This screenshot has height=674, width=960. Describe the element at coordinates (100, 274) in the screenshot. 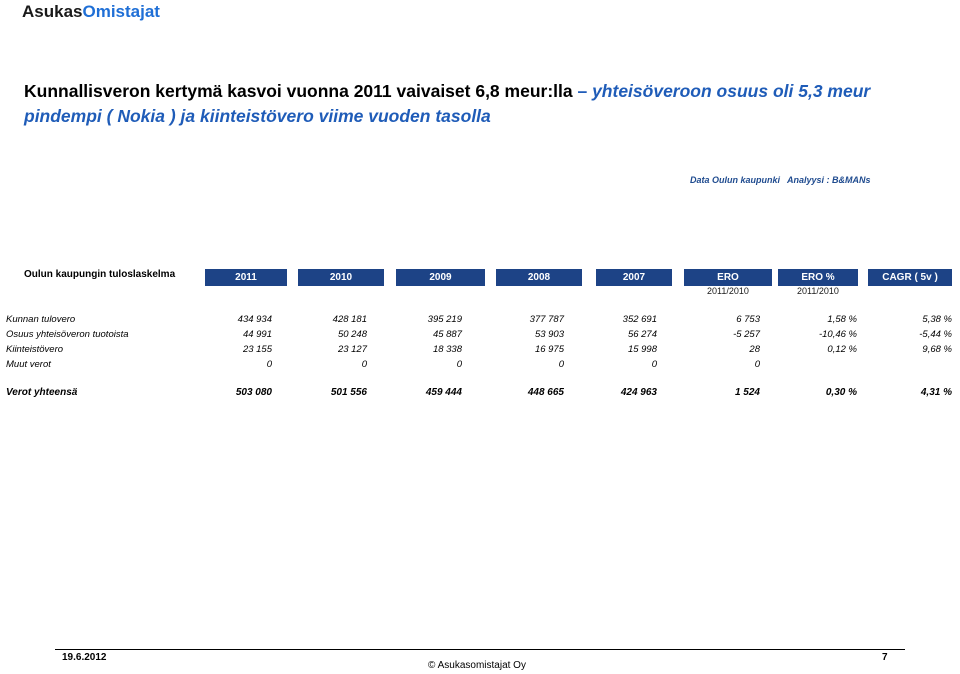

I see `table-row-header-label: Oulun kaupungin tuloslaskelma` at that location.